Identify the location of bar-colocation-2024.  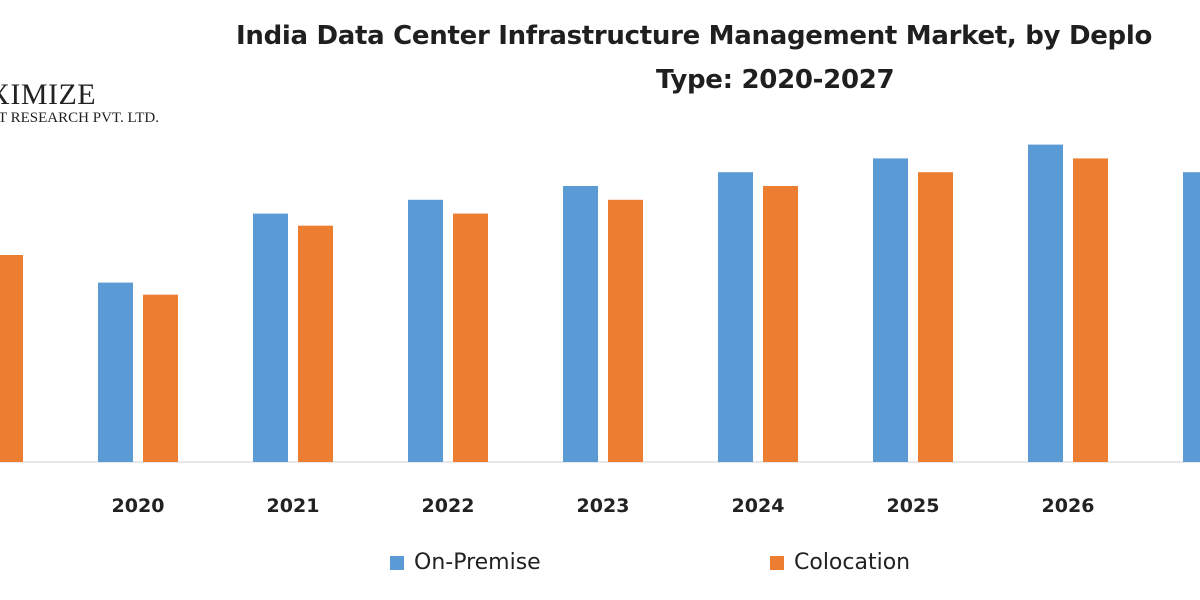
(780, 324).